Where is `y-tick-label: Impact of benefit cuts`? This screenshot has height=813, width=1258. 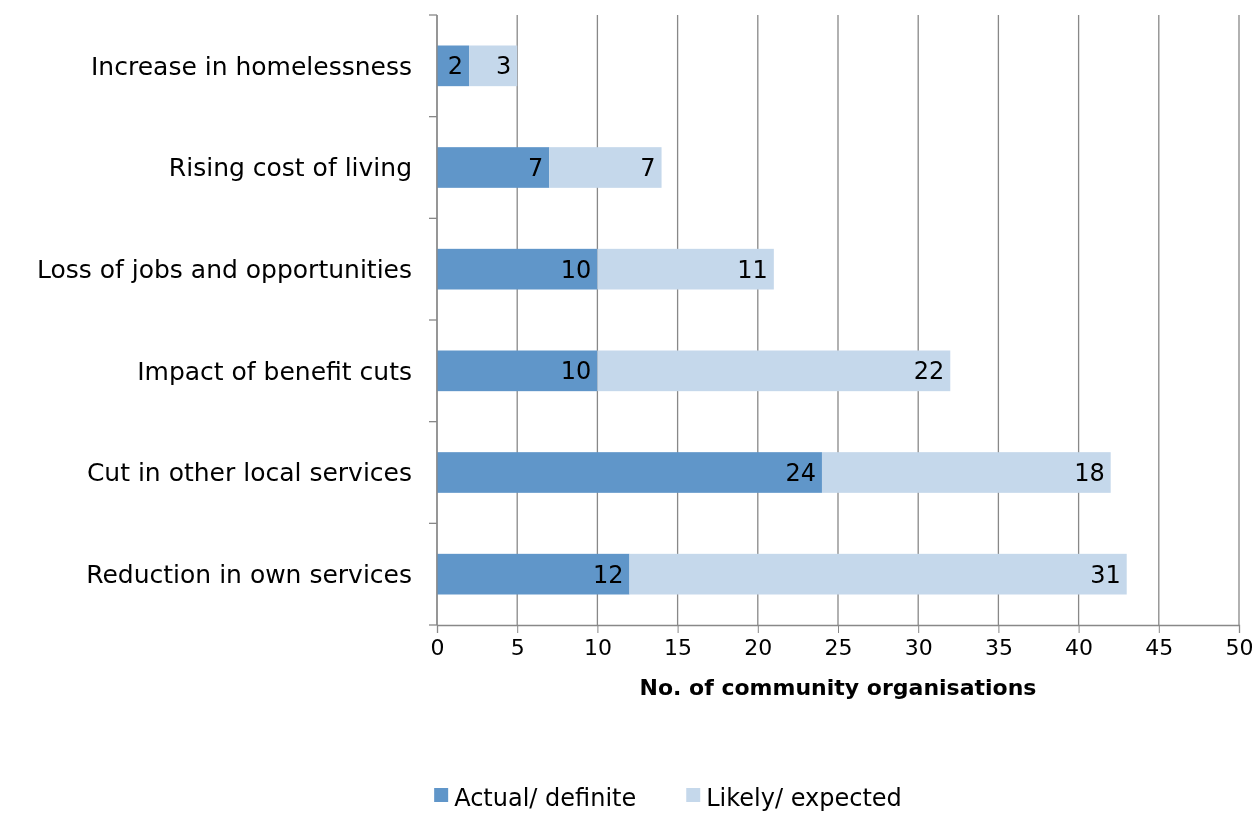 y-tick-label: Impact of benefit cuts is located at coordinates (274, 371).